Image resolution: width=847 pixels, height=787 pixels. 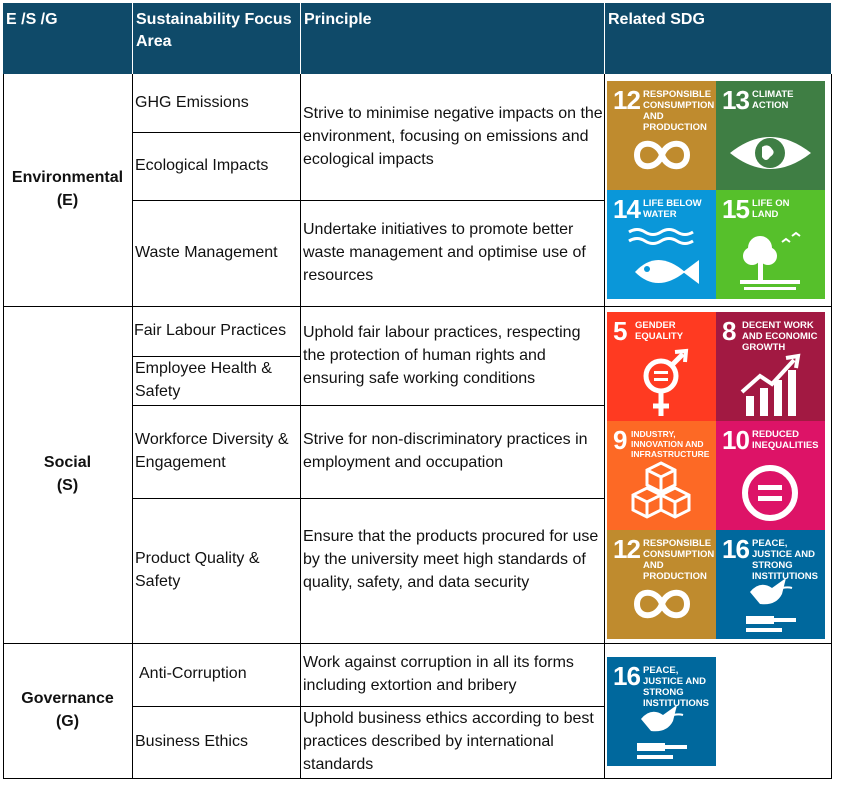 What do you see at coordinates (729, 331) in the screenshot?
I see `sdg-number: 8` at bounding box center [729, 331].